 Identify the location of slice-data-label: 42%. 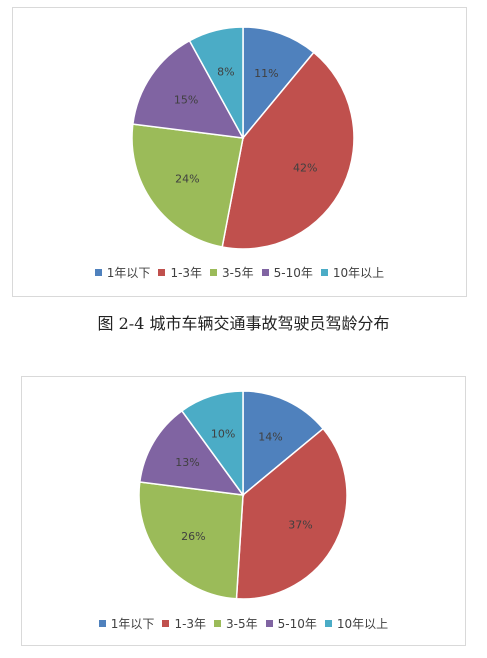
(305, 167).